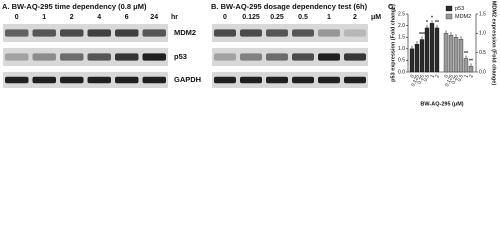 The image size is (500, 240). What do you see at coordinates (185, 32) in the screenshot?
I see `protein-label: MDM2` at bounding box center [185, 32].